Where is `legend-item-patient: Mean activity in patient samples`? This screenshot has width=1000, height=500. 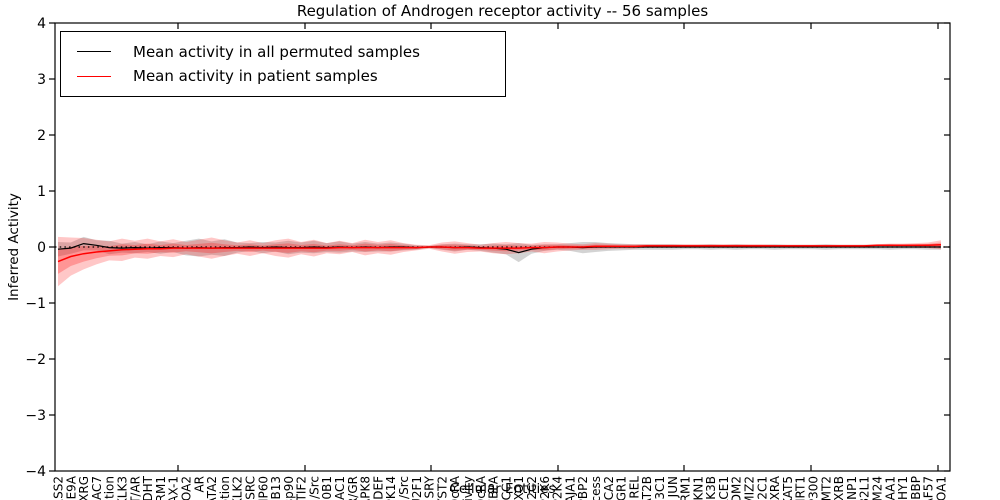 legend-item-patient: Mean activity in patient samples is located at coordinates (283, 76).